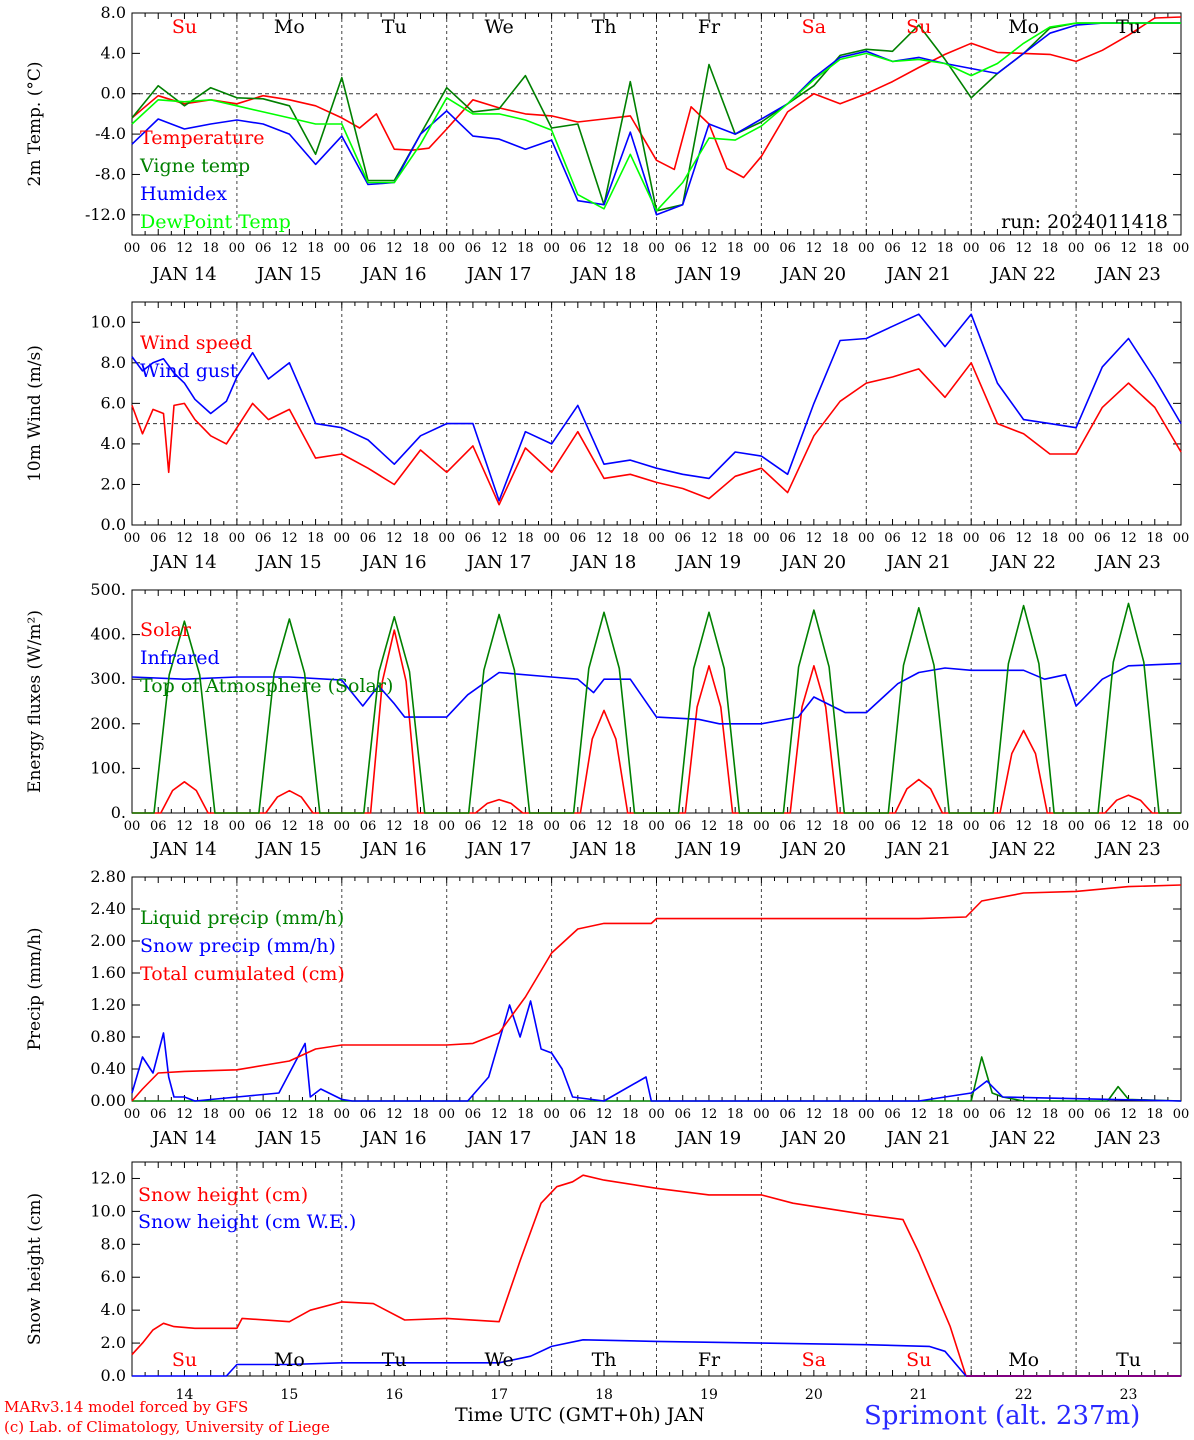  What do you see at coordinates (189, 371) in the screenshot?
I see `legend-entry: Wind gust` at bounding box center [189, 371].